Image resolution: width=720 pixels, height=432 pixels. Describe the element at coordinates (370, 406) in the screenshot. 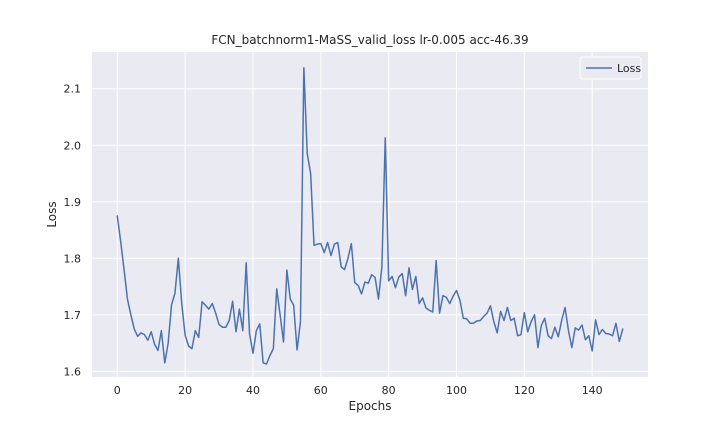

I see `x-axis-label: Epochs` at that location.